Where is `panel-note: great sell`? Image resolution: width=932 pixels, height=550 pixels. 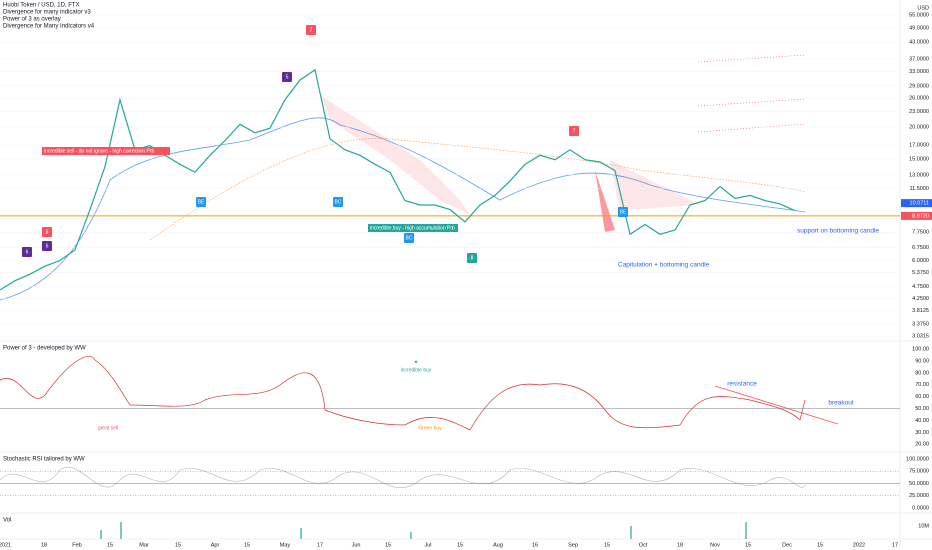
panel-note: great sell is located at coordinates (108, 428).